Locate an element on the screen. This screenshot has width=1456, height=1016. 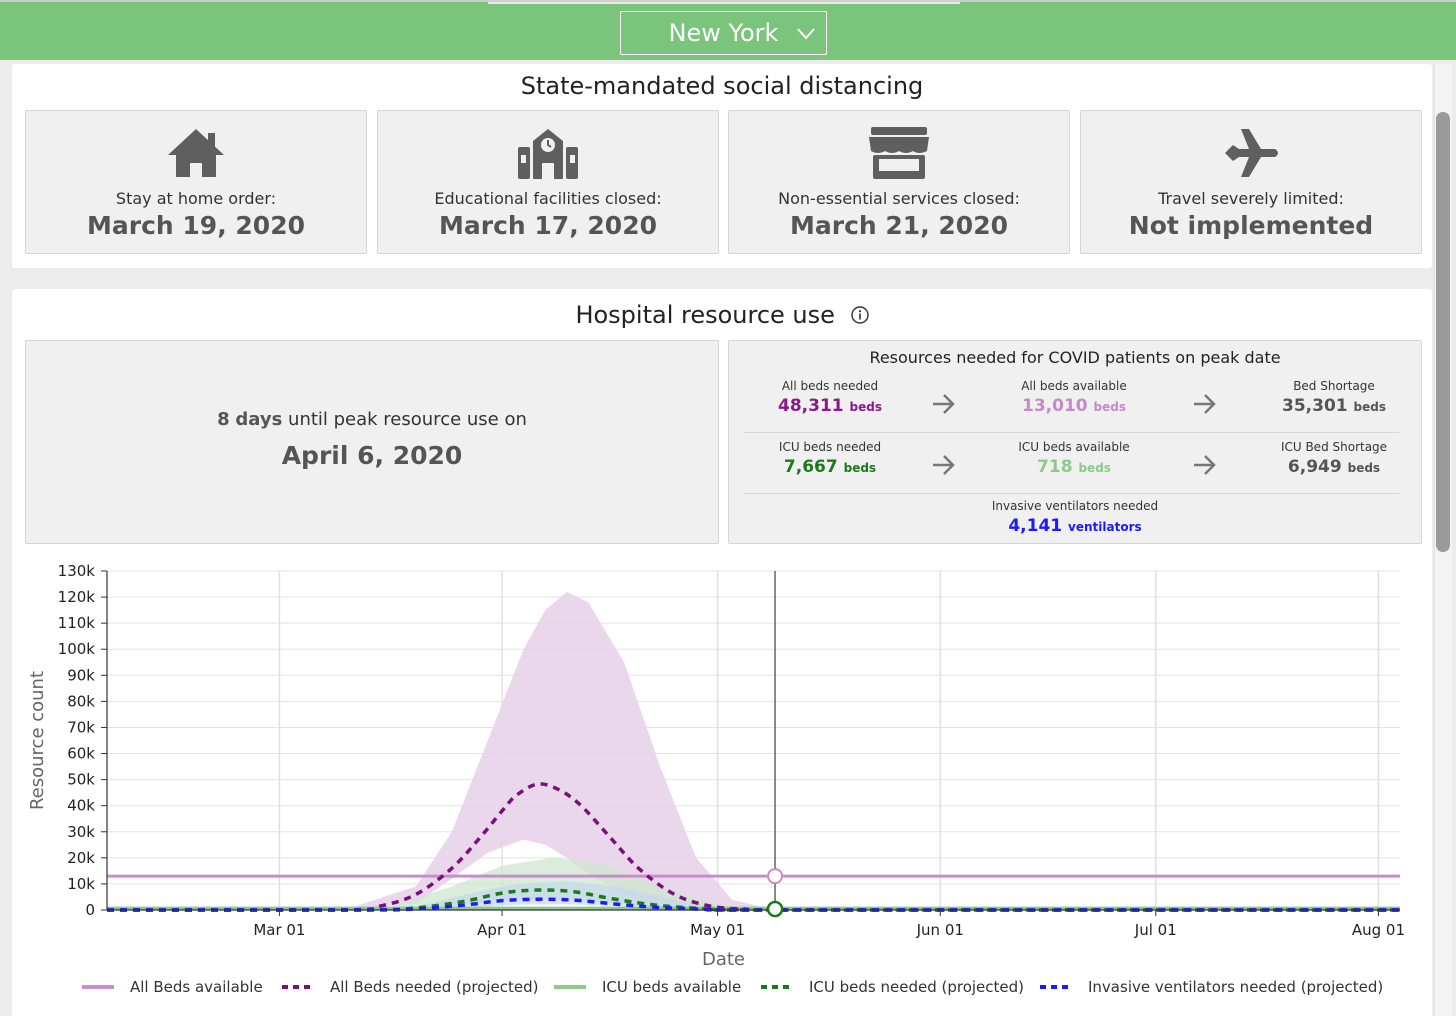
metric-label: Invasive ventilators needed is located at coordinates (1075, 506).